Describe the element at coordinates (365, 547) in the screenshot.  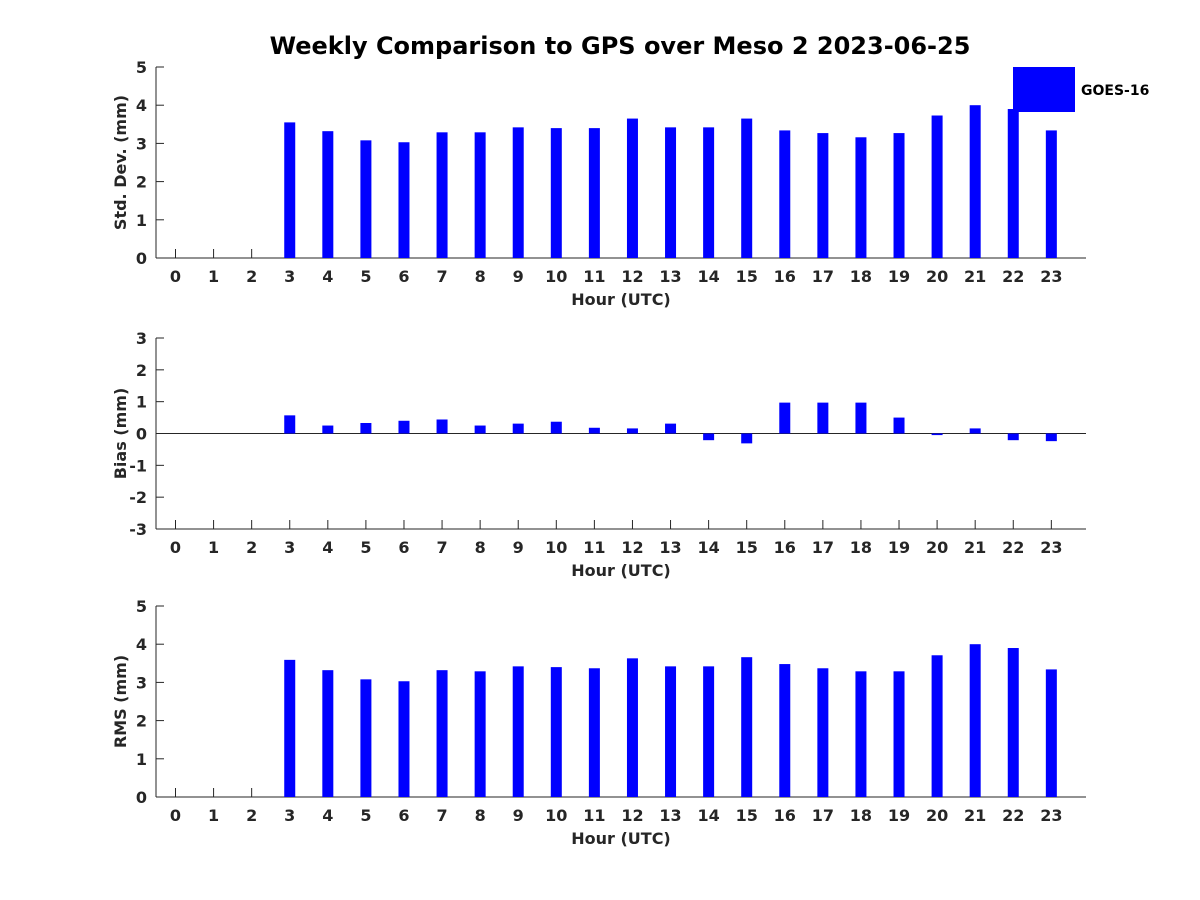
I see `x-tick-label: 5` at that location.